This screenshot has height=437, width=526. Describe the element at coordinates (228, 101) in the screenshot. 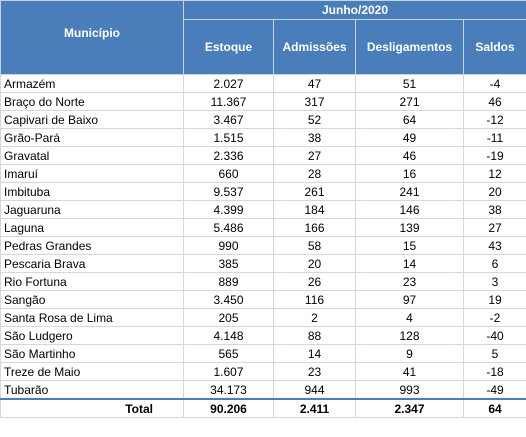

I see `cell: 11.367` at that location.